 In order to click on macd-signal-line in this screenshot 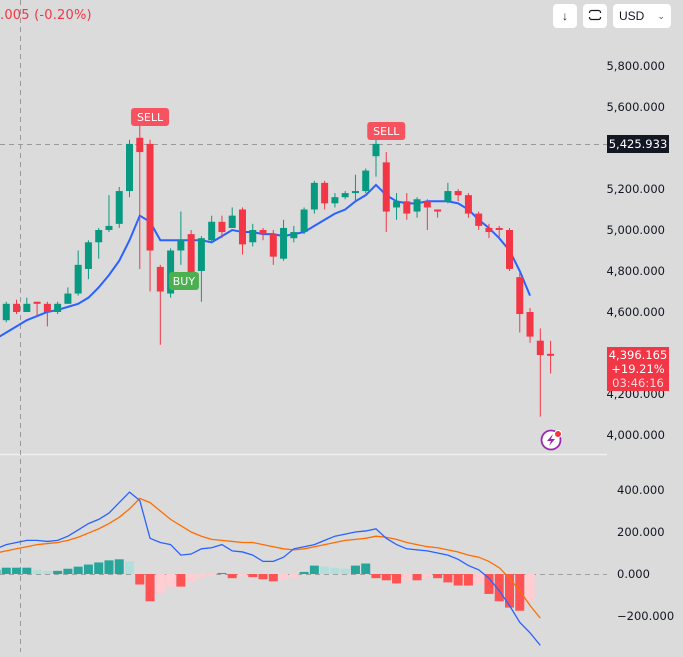, I will do `click(270, 558)`.